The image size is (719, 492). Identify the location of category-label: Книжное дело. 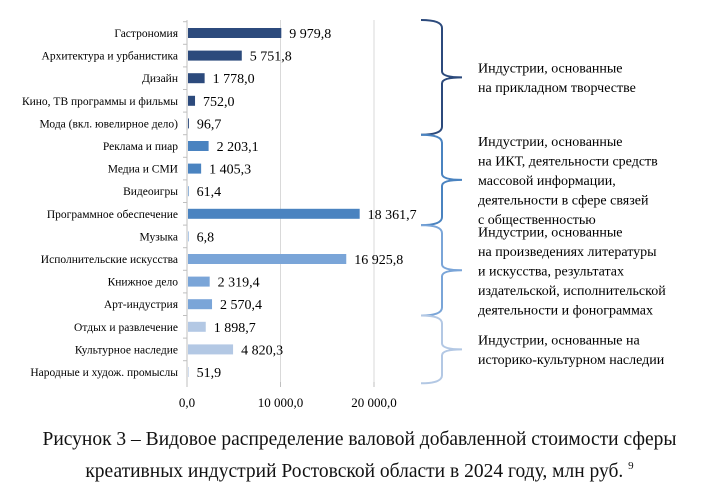
(143, 283).